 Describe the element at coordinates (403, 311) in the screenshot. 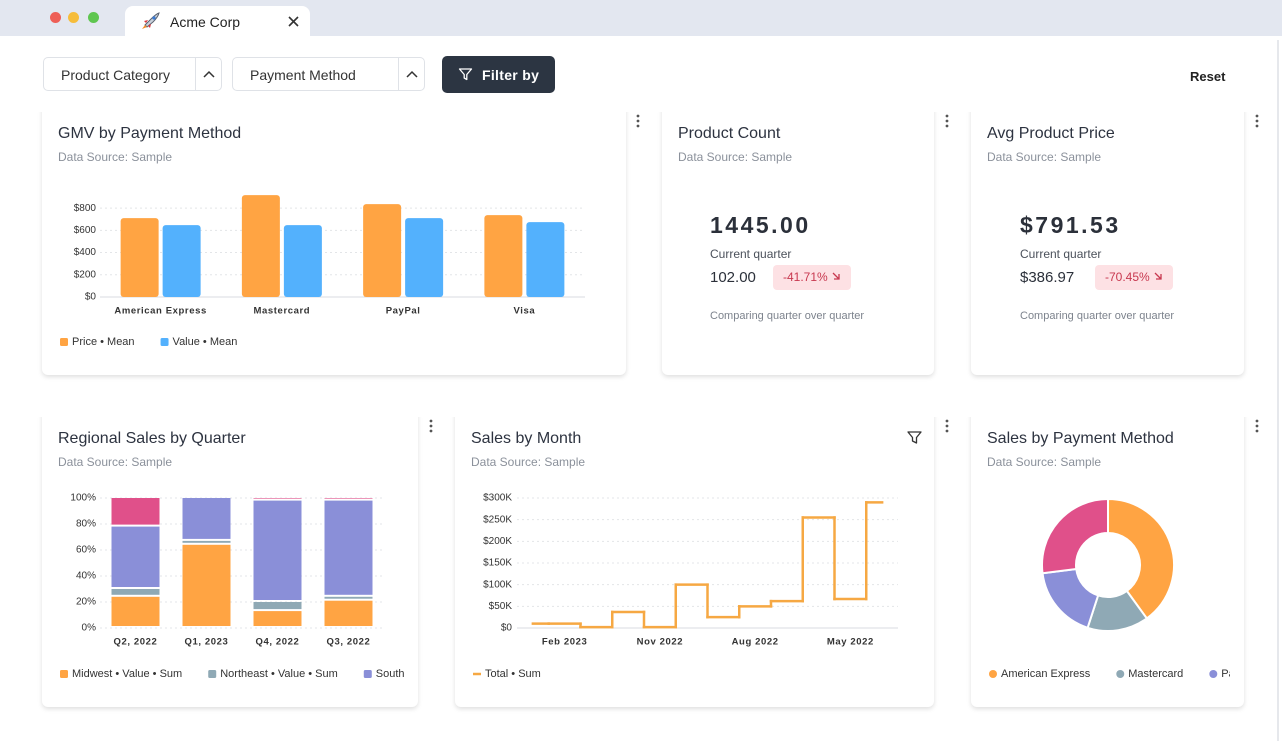

I see `x-tick-label: PayPal` at that location.